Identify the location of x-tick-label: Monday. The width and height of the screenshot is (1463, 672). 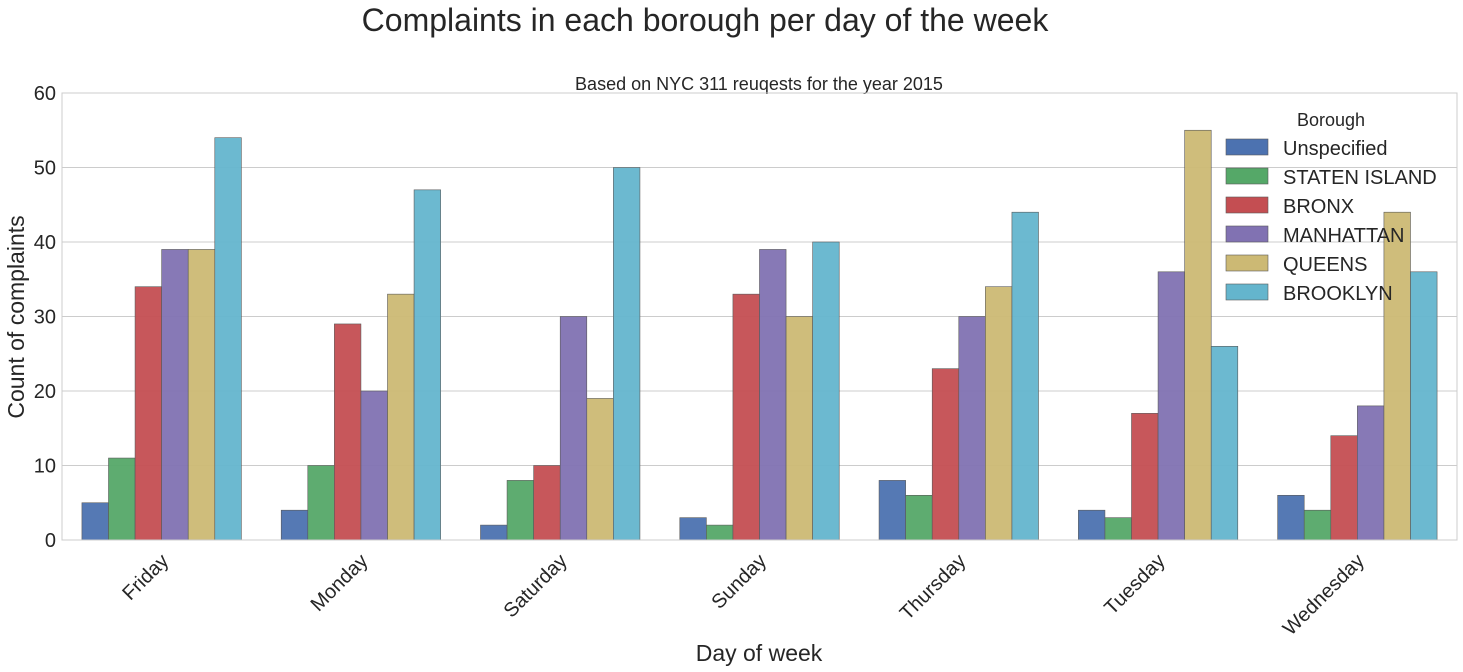
(340, 583).